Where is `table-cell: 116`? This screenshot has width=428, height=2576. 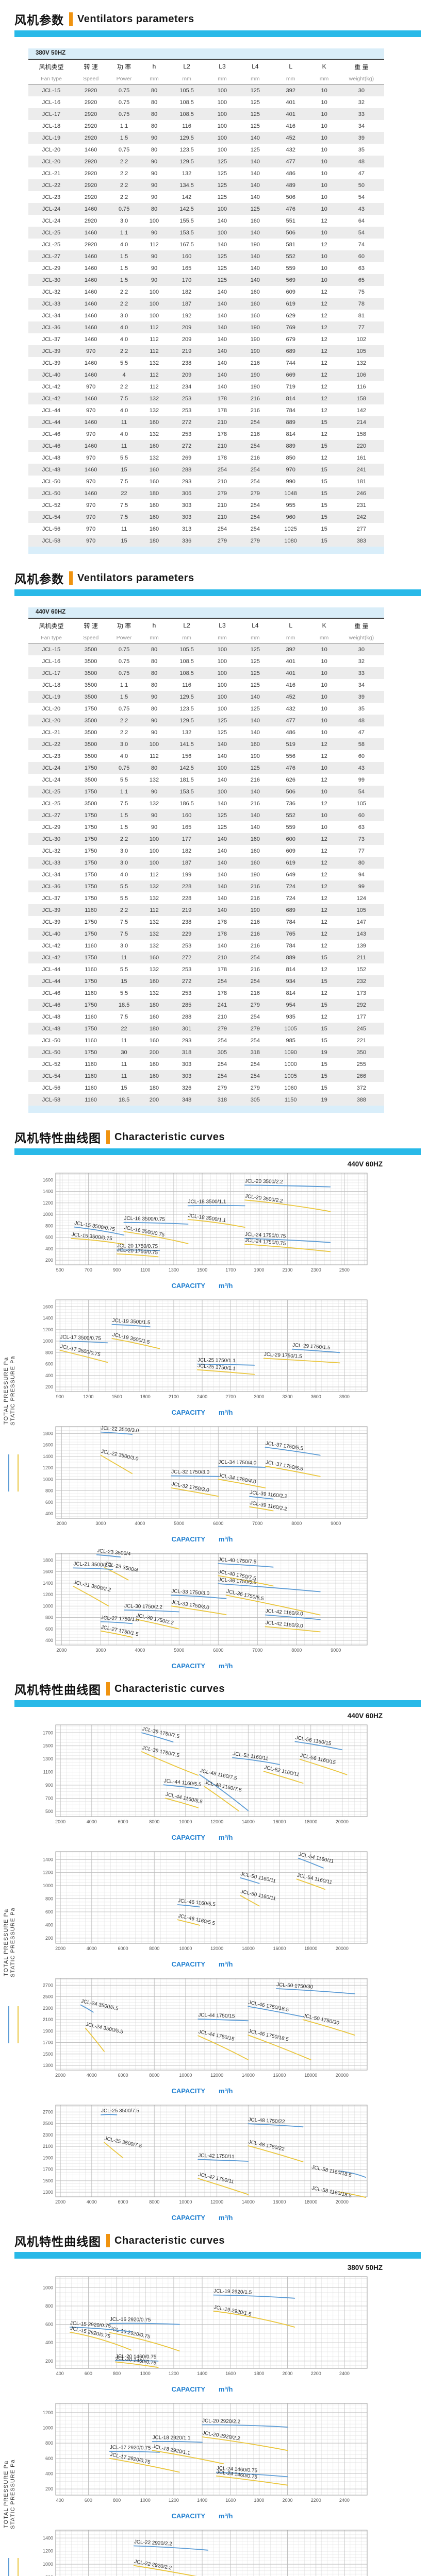 table-cell: 116 is located at coordinates (361, 386).